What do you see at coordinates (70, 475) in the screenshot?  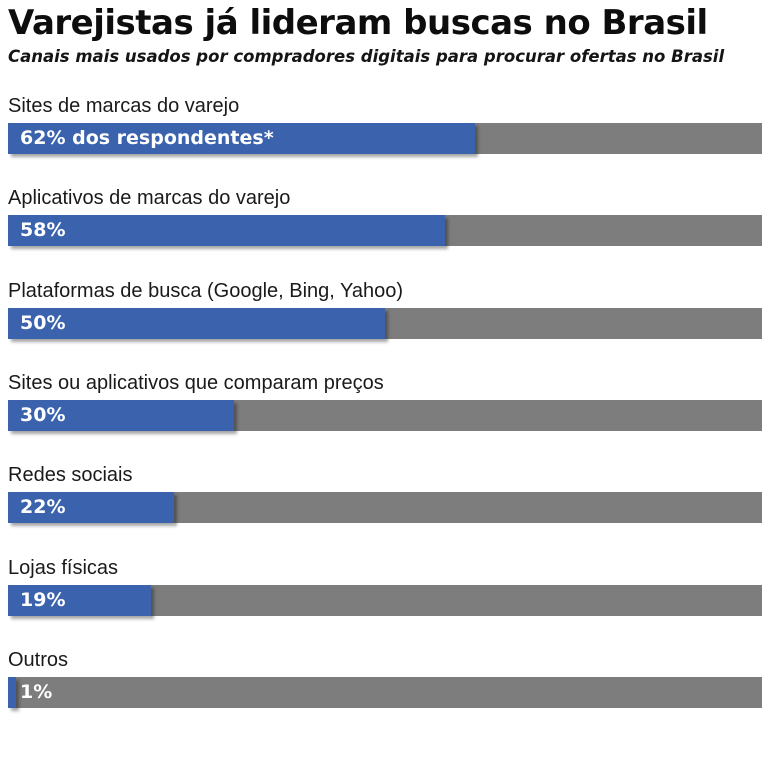 I see `category-label: Redes sociais` at bounding box center [70, 475].